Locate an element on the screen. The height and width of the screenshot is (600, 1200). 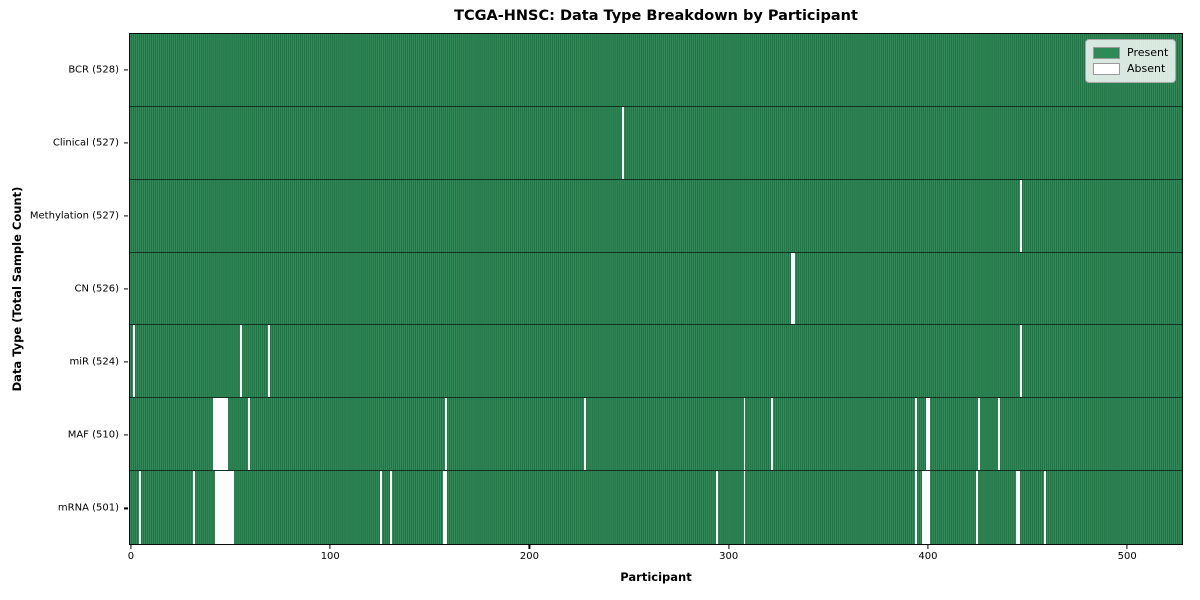
absent-swatch-icon is located at coordinates (1106, 69).